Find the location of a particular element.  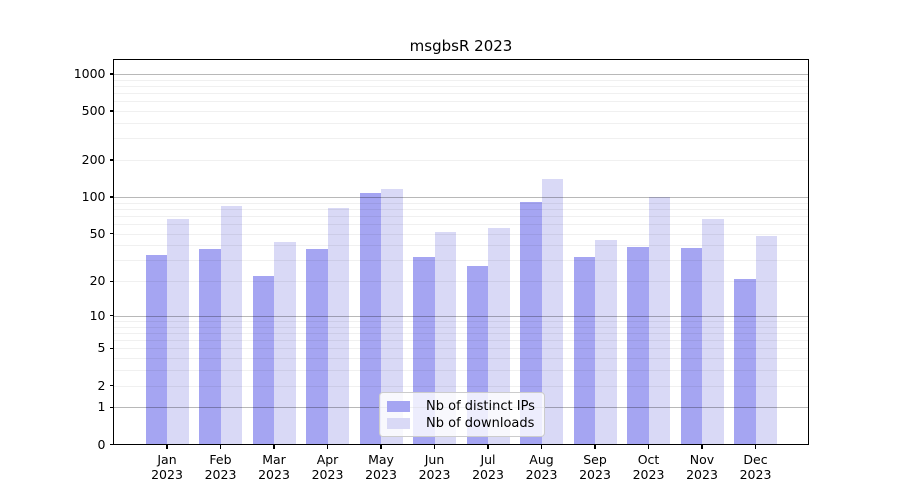

y-axis-tick-label: 1 is located at coordinates (101, 407).